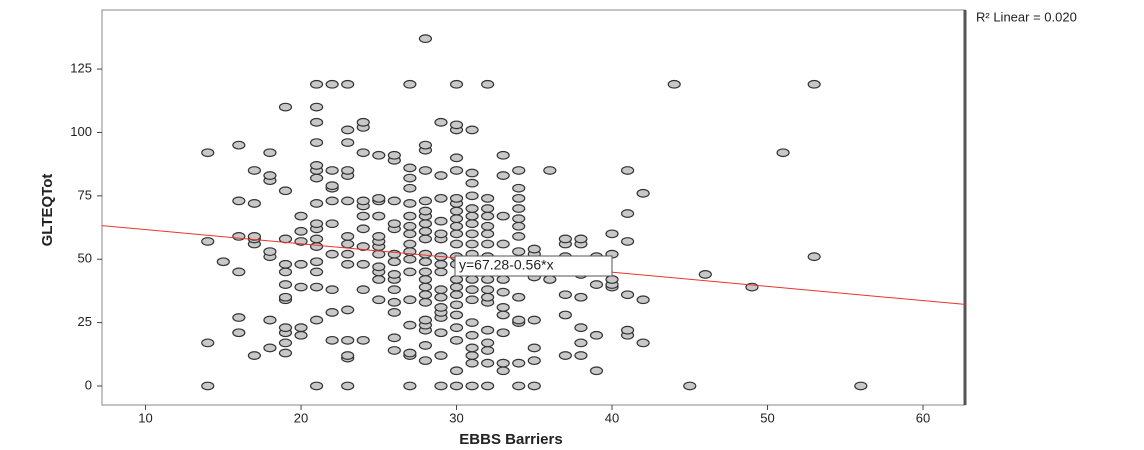 The image size is (1144, 450). Describe the element at coordinates (923, 417) in the screenshot. I see `x-tick-label: 60` at that location.